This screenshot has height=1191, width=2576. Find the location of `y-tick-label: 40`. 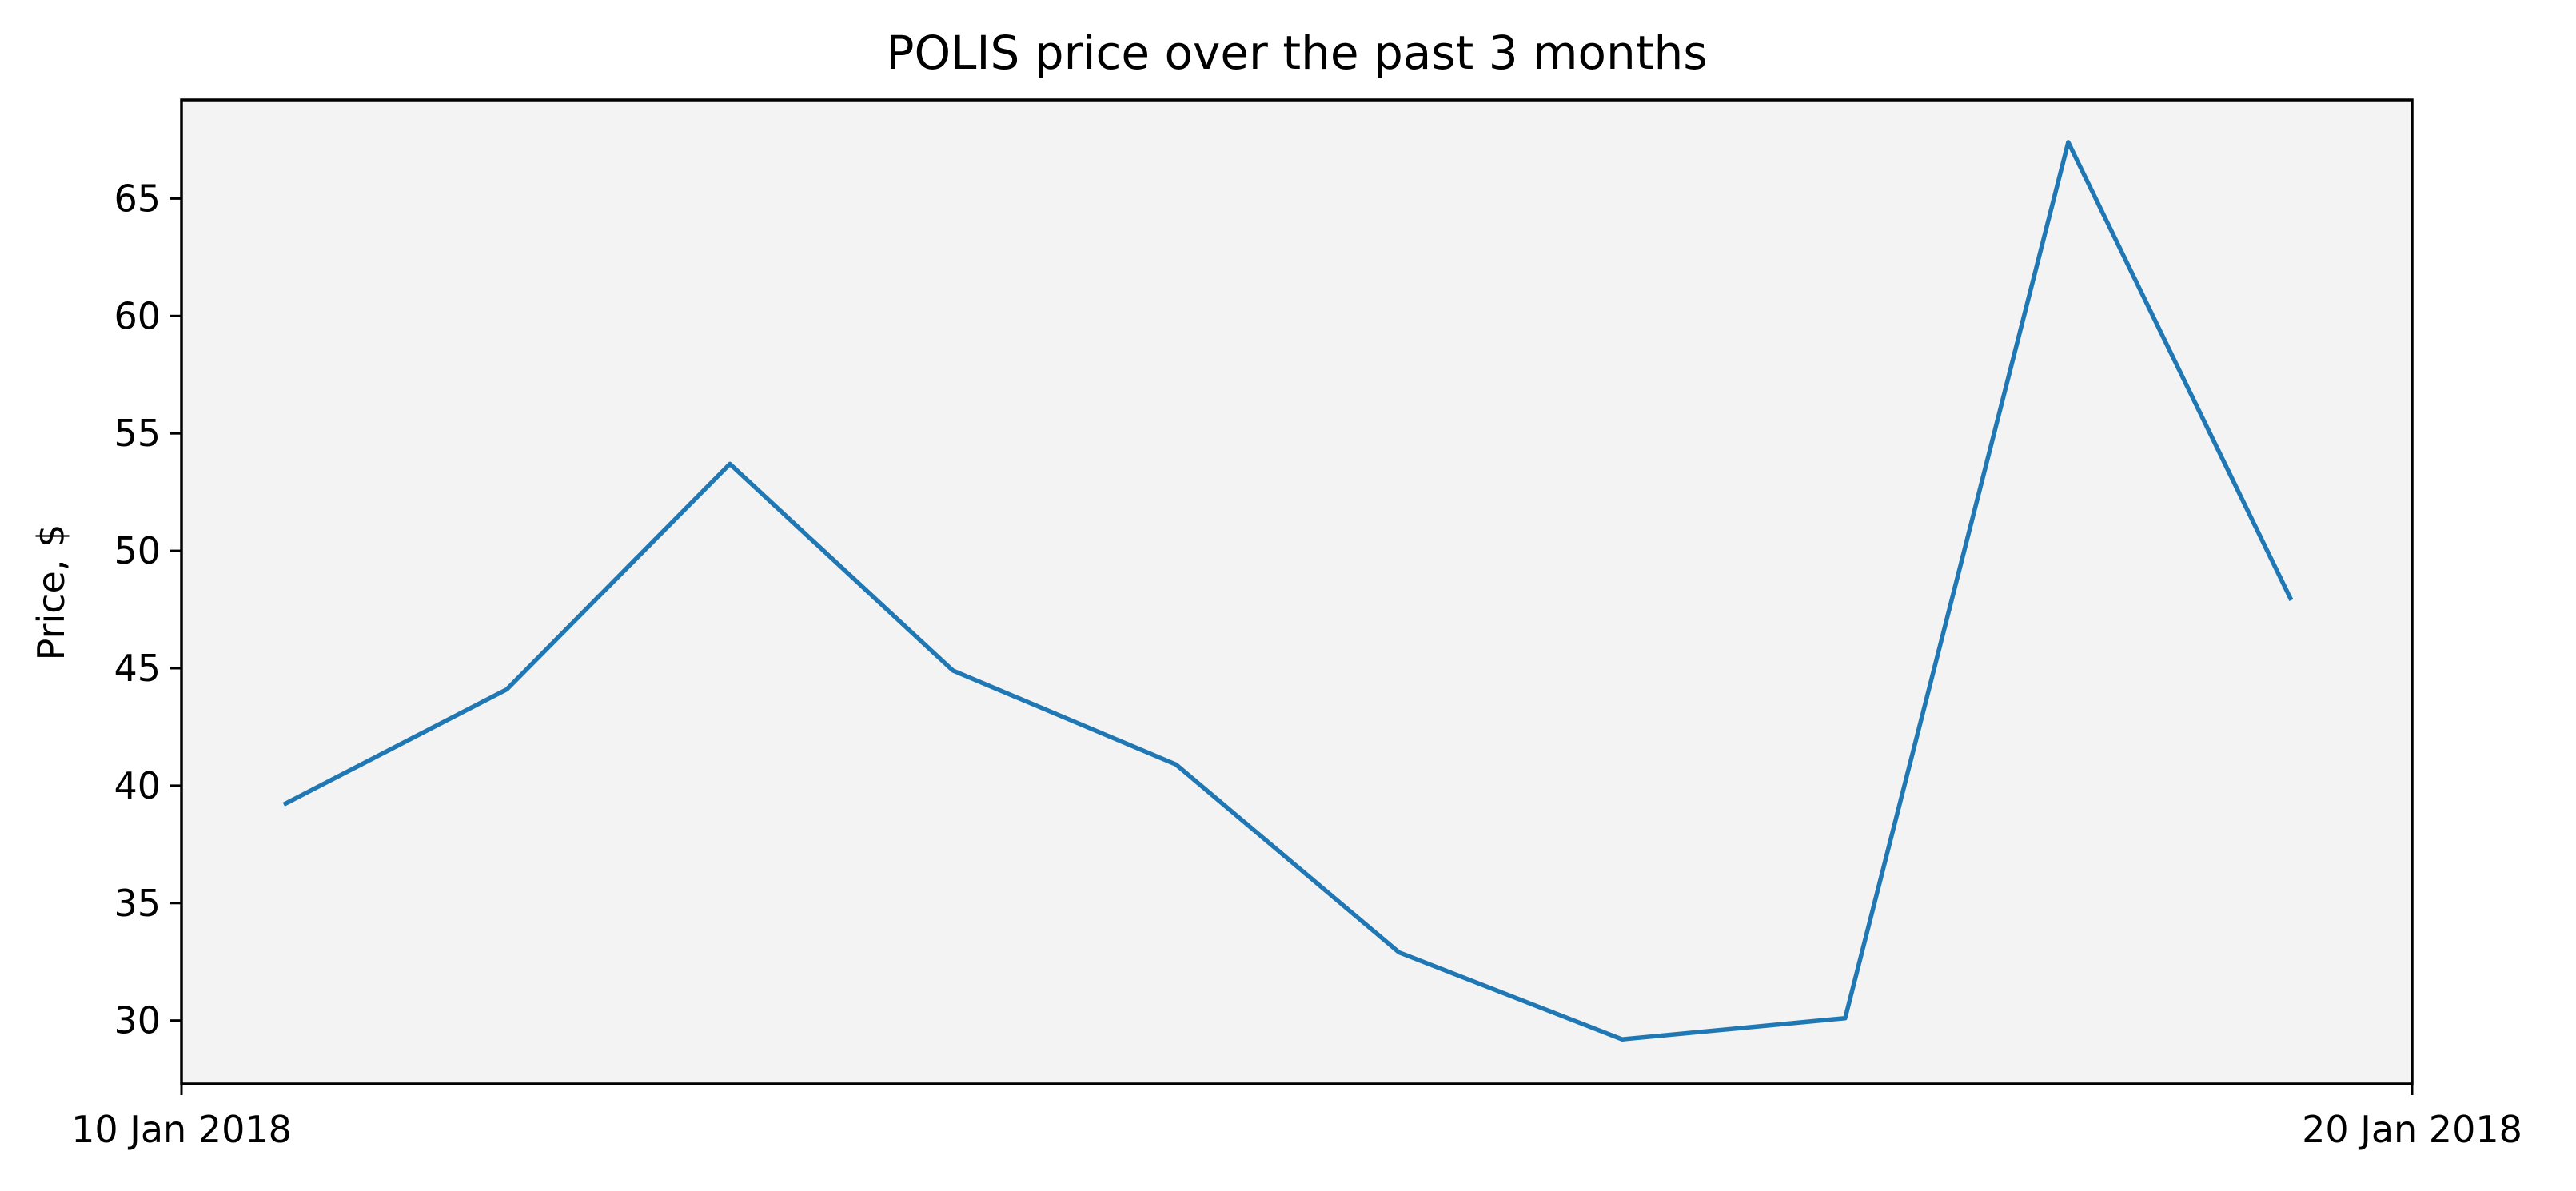

y-tick-label: 40 is located at coordinates (137, 785).